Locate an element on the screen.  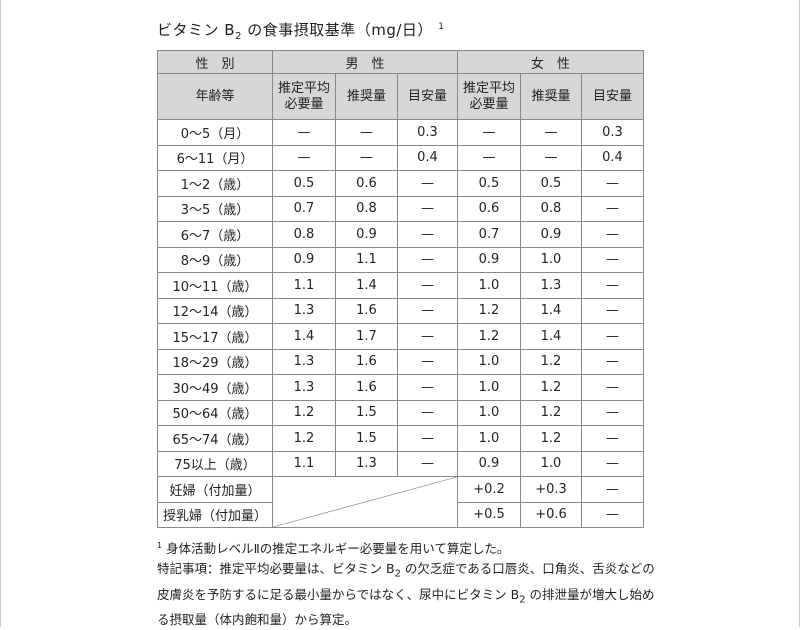
header-male-ear: 推定平均 必要量 is located at coordinates (304, 96).